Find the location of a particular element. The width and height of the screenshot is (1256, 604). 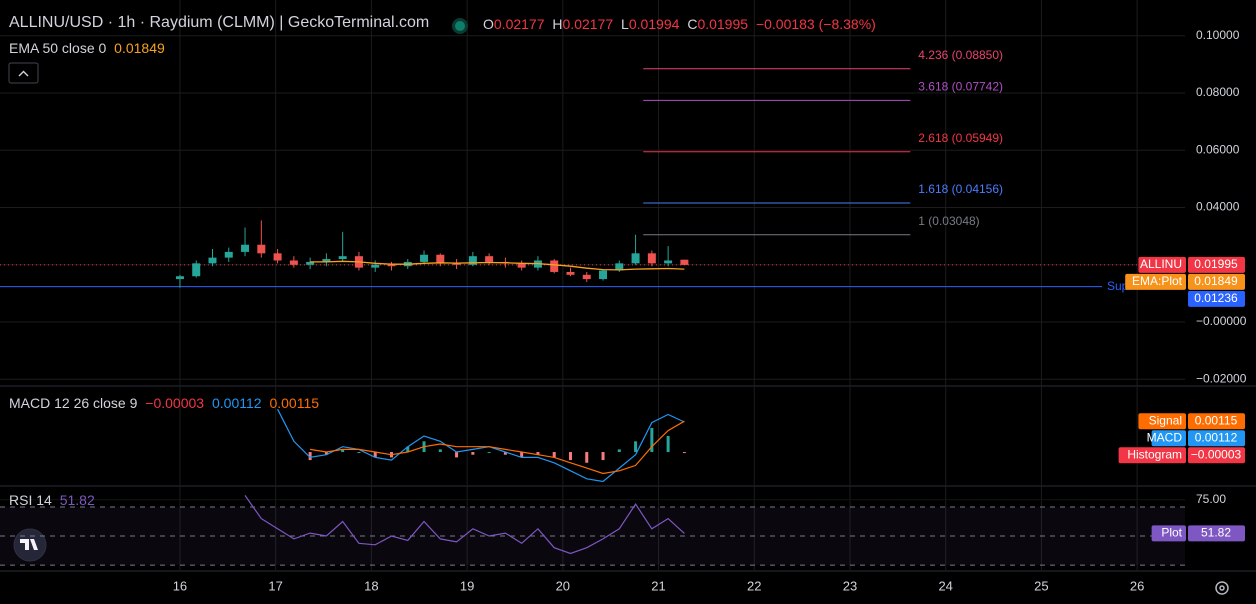

settings-button is located at coordinates (1222, 588).